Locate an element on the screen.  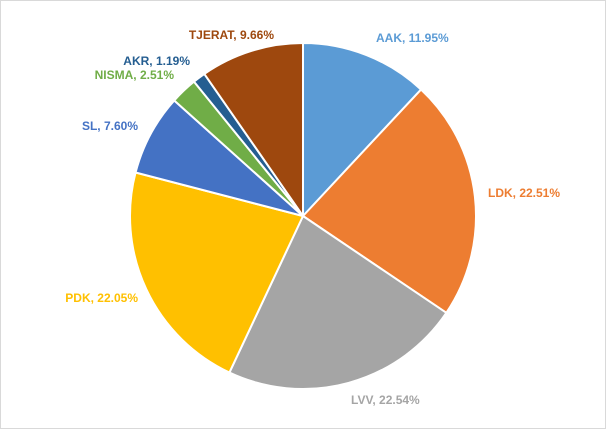
data-label-pdk: PDK, 22.05% is located at coordinates (101, 298).